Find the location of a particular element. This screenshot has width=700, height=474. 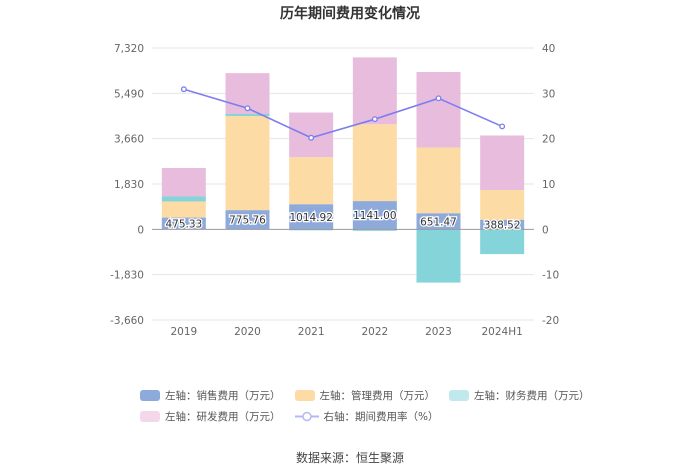

legend-item-rate: 右轴：期间费用率（%） is located at coordinates (366, 416).